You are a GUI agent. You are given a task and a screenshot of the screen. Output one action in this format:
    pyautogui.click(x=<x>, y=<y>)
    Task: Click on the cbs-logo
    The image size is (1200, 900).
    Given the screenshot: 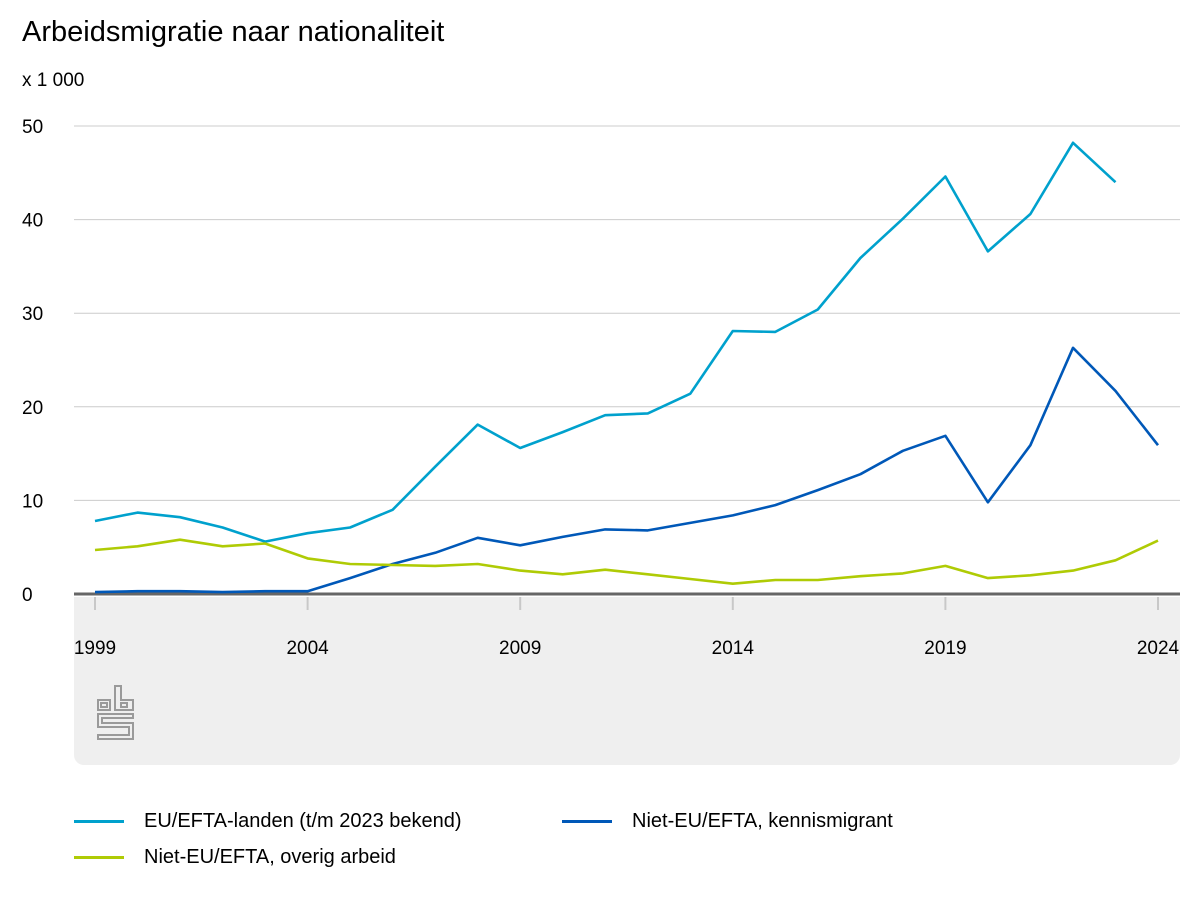 What is the action you would take?
    pyautogui.click(x=115, y=712)
    